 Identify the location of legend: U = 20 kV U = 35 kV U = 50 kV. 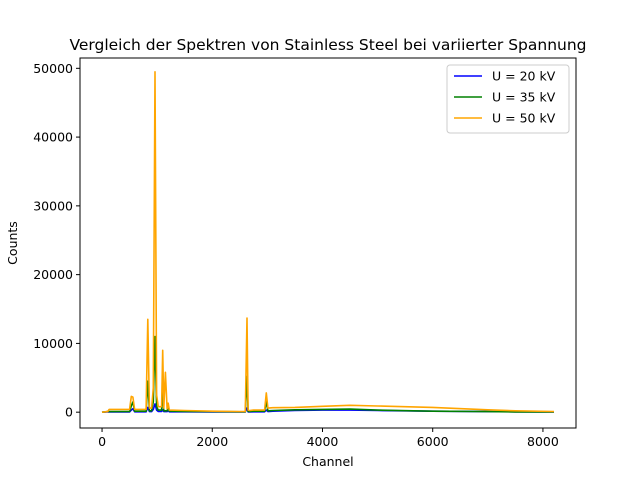
(508, 99).